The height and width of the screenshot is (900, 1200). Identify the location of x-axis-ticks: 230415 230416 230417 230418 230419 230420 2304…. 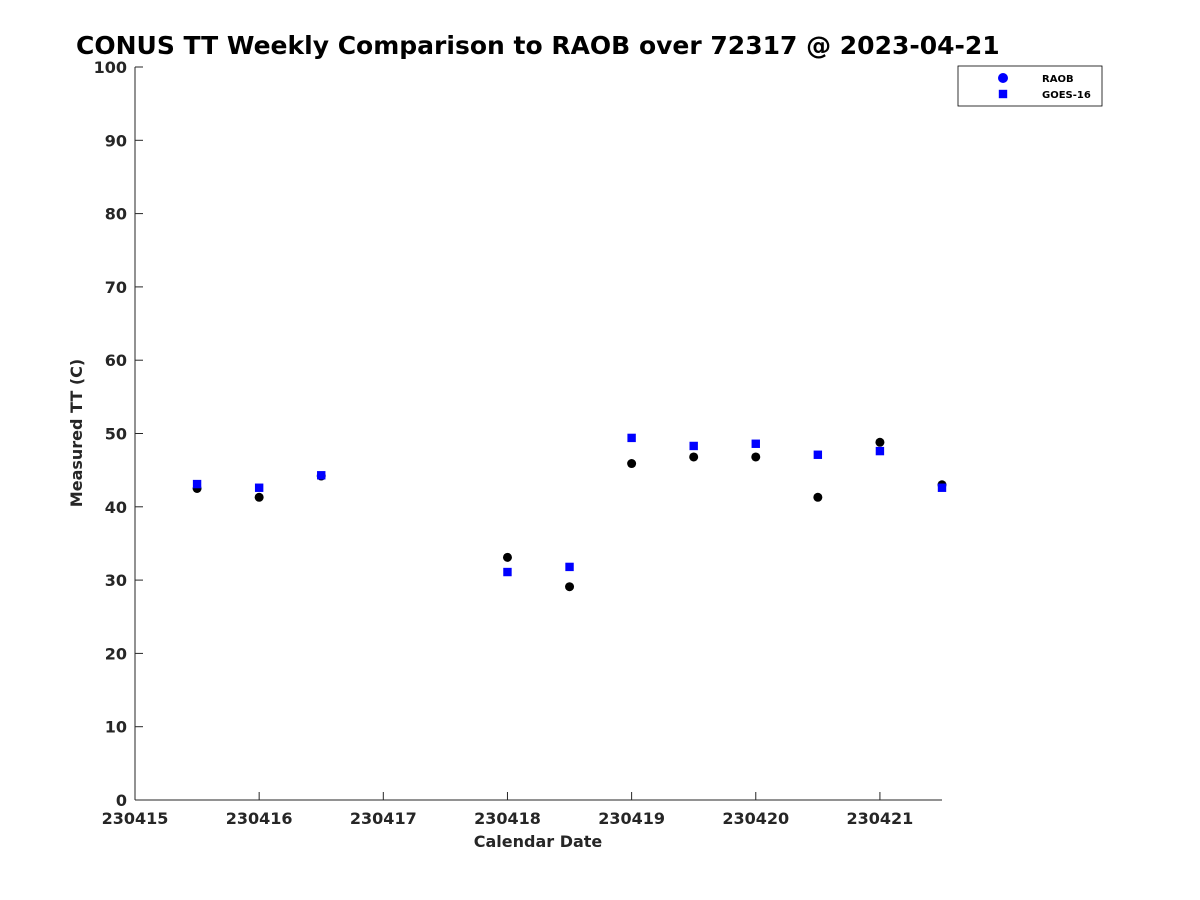
(508, 810).